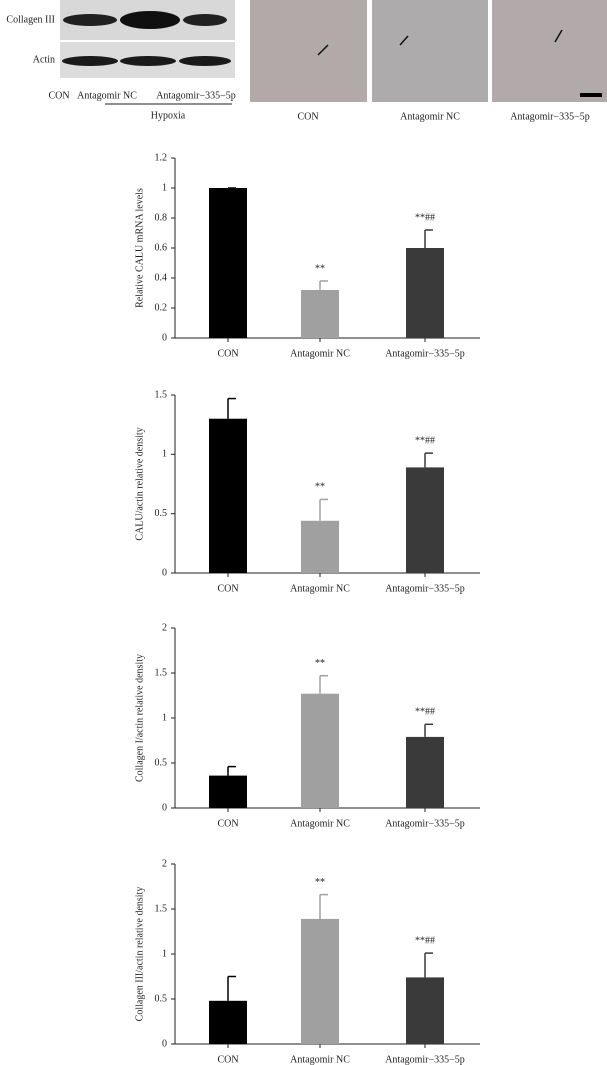 The width and height of the screenshot is (607, 1065). Describe the element at coordinates (591, 95) in the screenshot. I see `scale-bar` at that location.